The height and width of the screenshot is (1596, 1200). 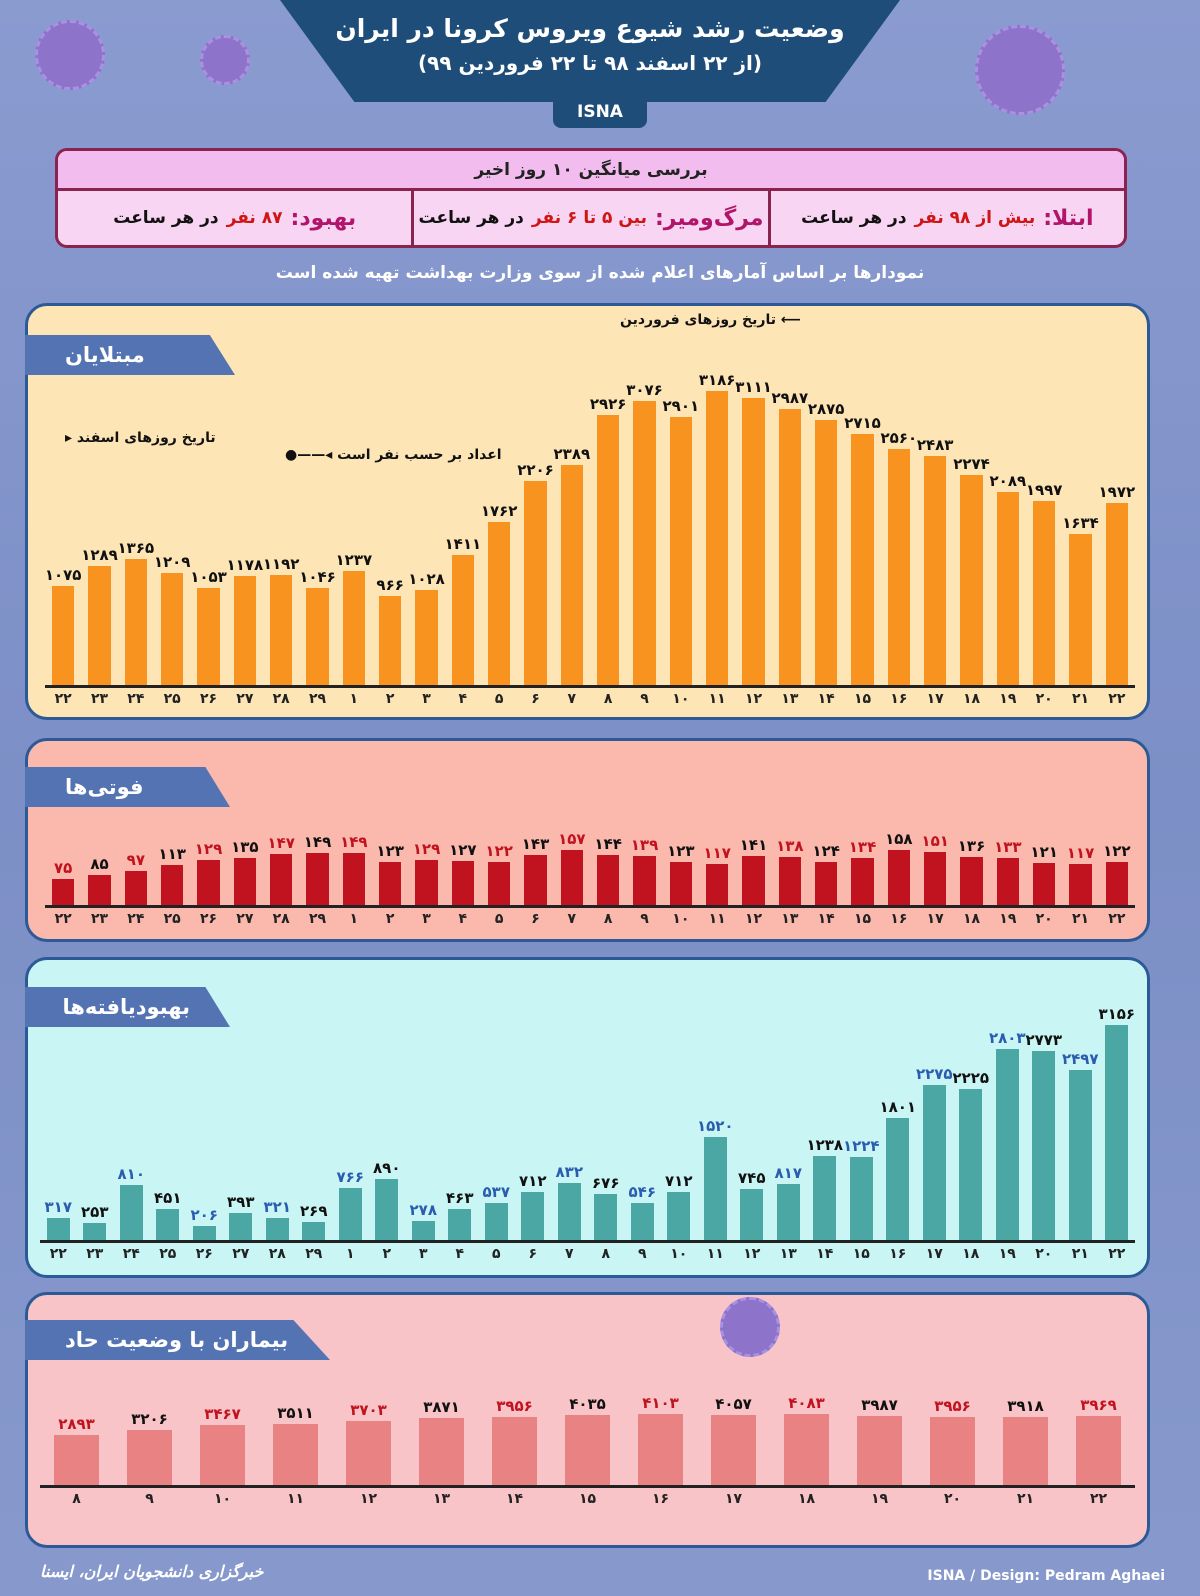 What do you see at coordinates (58, 1207) in the screenshot?
I see `data-label: ۳۱۷` at bounding box center [58, 1207].